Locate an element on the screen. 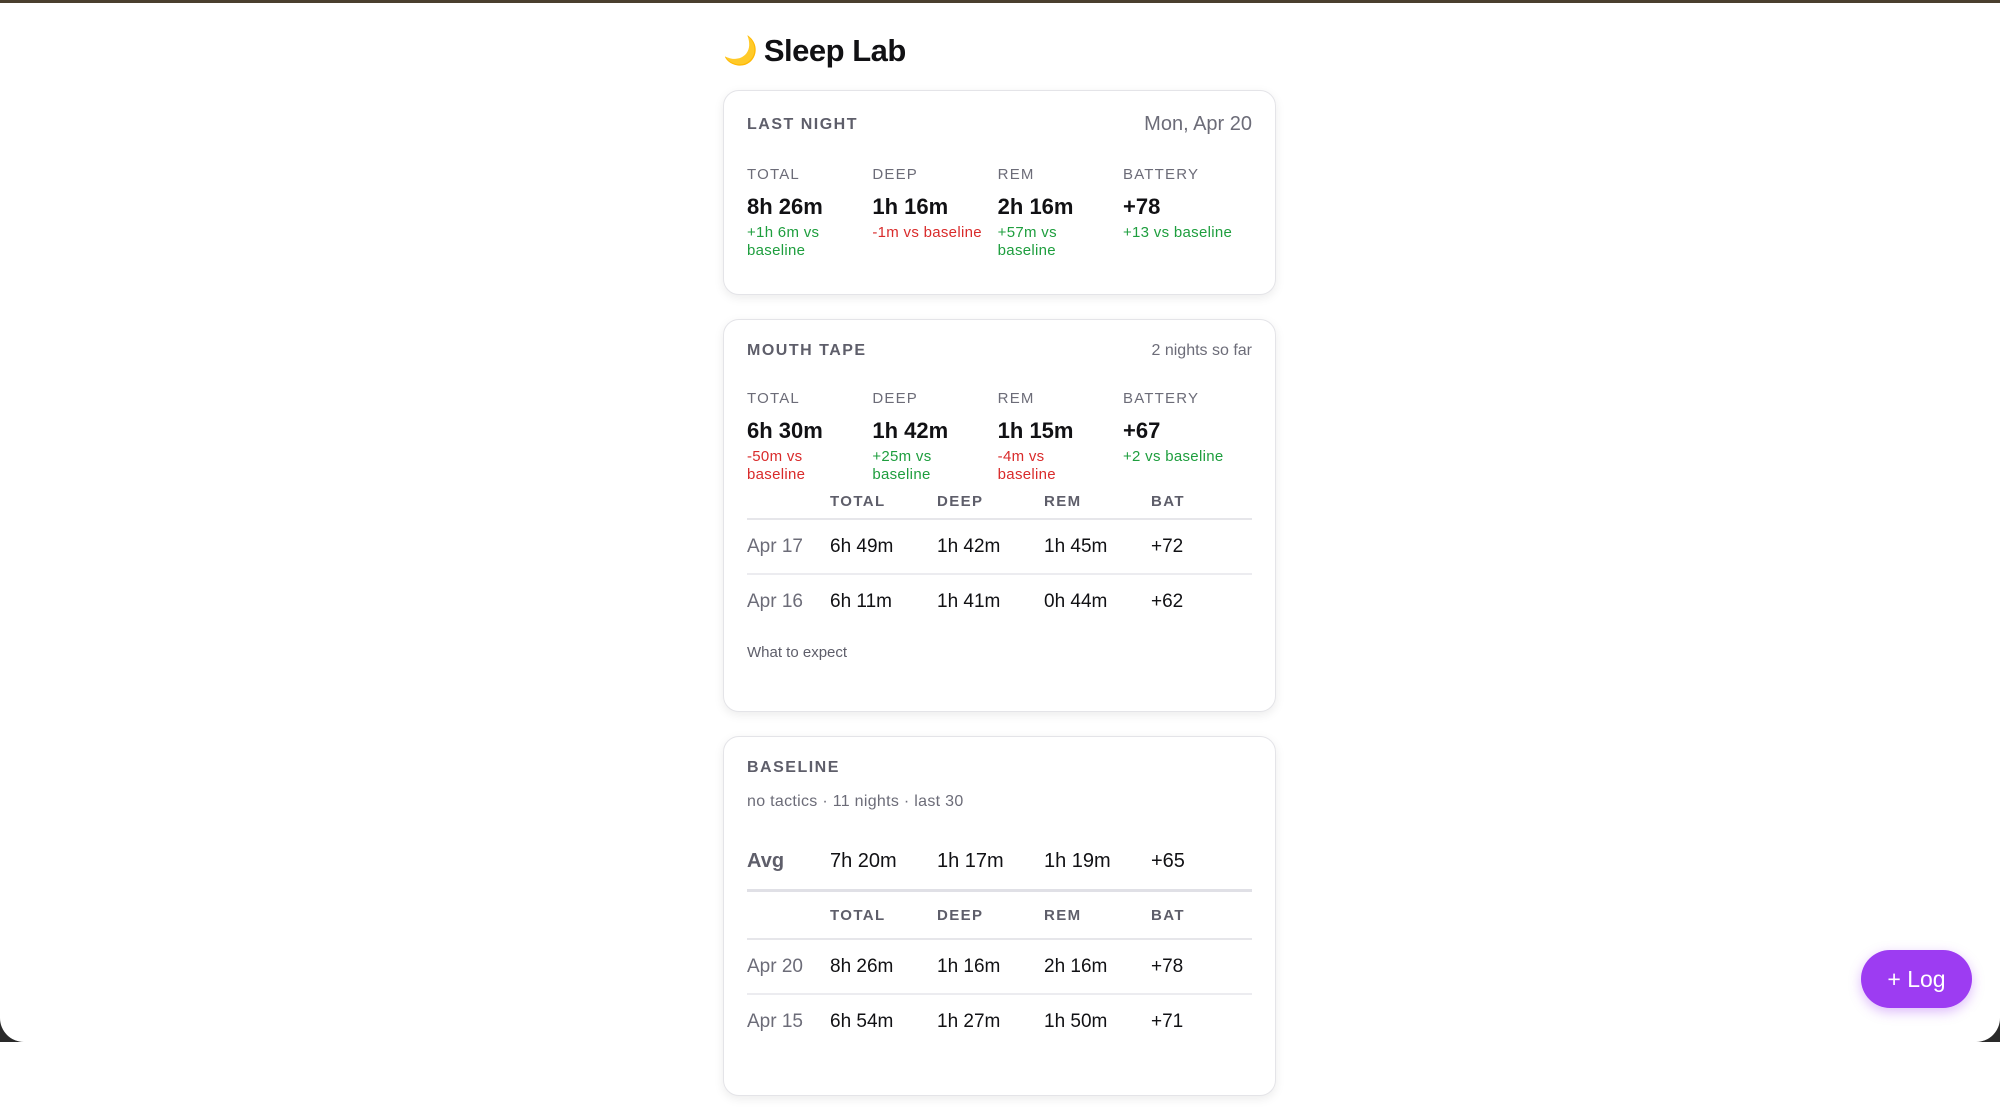  table-row: Apr 15 6h 54m 1h 27m 1h 50m +71 is located at coordinates (999, 1021).